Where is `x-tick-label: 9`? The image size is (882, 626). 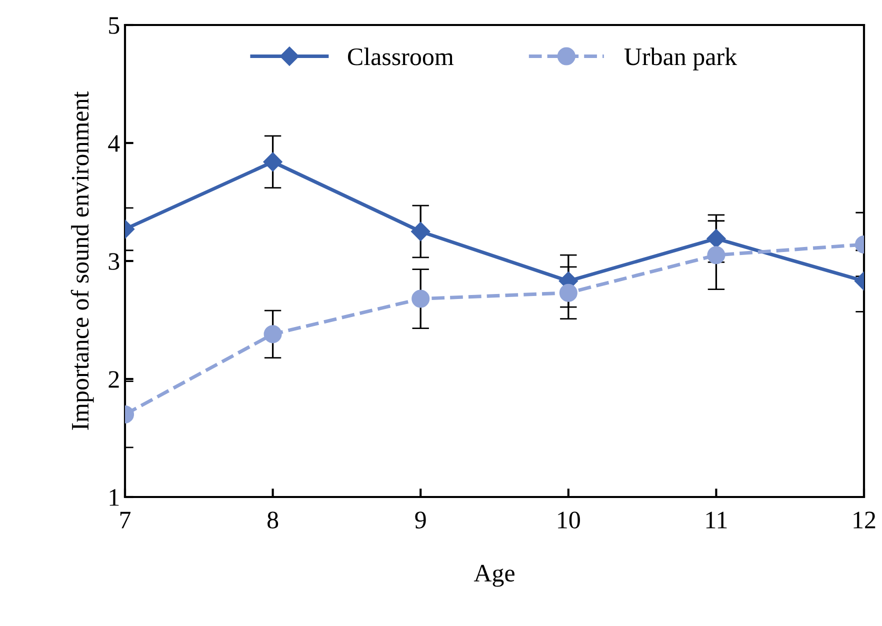 x-tick-label: 9 is located at coordinates (420, 520).